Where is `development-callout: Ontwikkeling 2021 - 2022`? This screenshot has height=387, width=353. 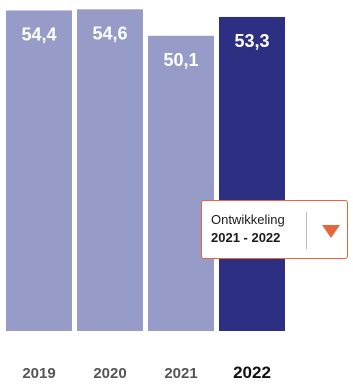 development-callout: Ontwikkeling 2021 - 2022 is located at coordinates (274, 229).